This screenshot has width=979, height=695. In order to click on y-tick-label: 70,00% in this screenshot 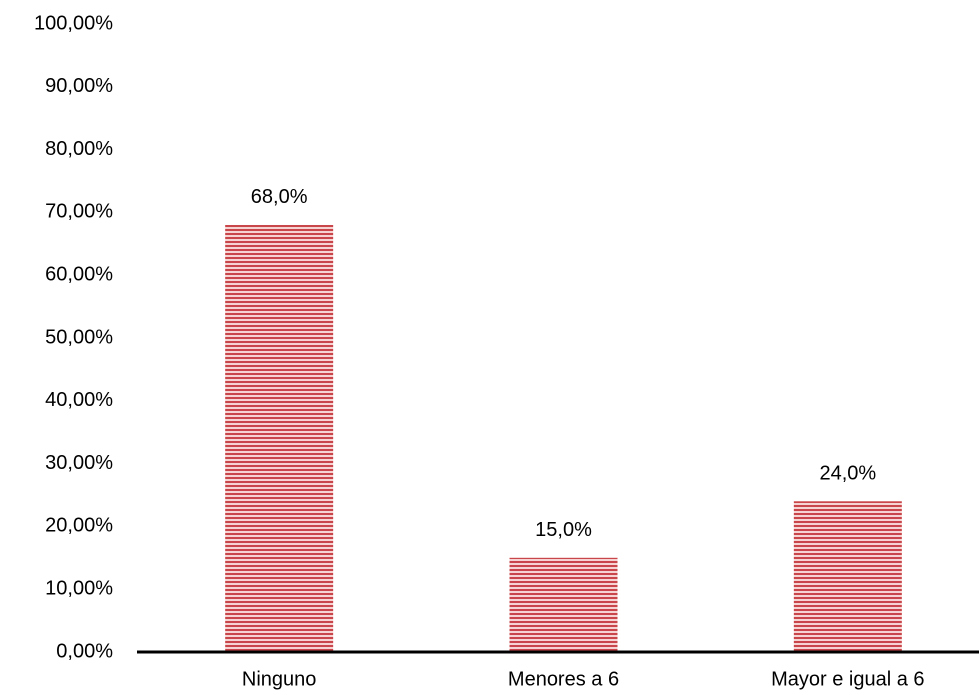, I will do `click(79, 212)`.